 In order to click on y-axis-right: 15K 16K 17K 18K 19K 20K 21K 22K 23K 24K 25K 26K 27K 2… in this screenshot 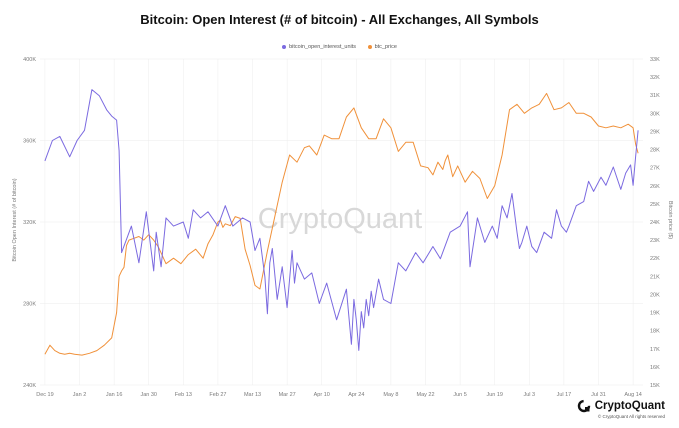, I will do `click(655, 223)`.